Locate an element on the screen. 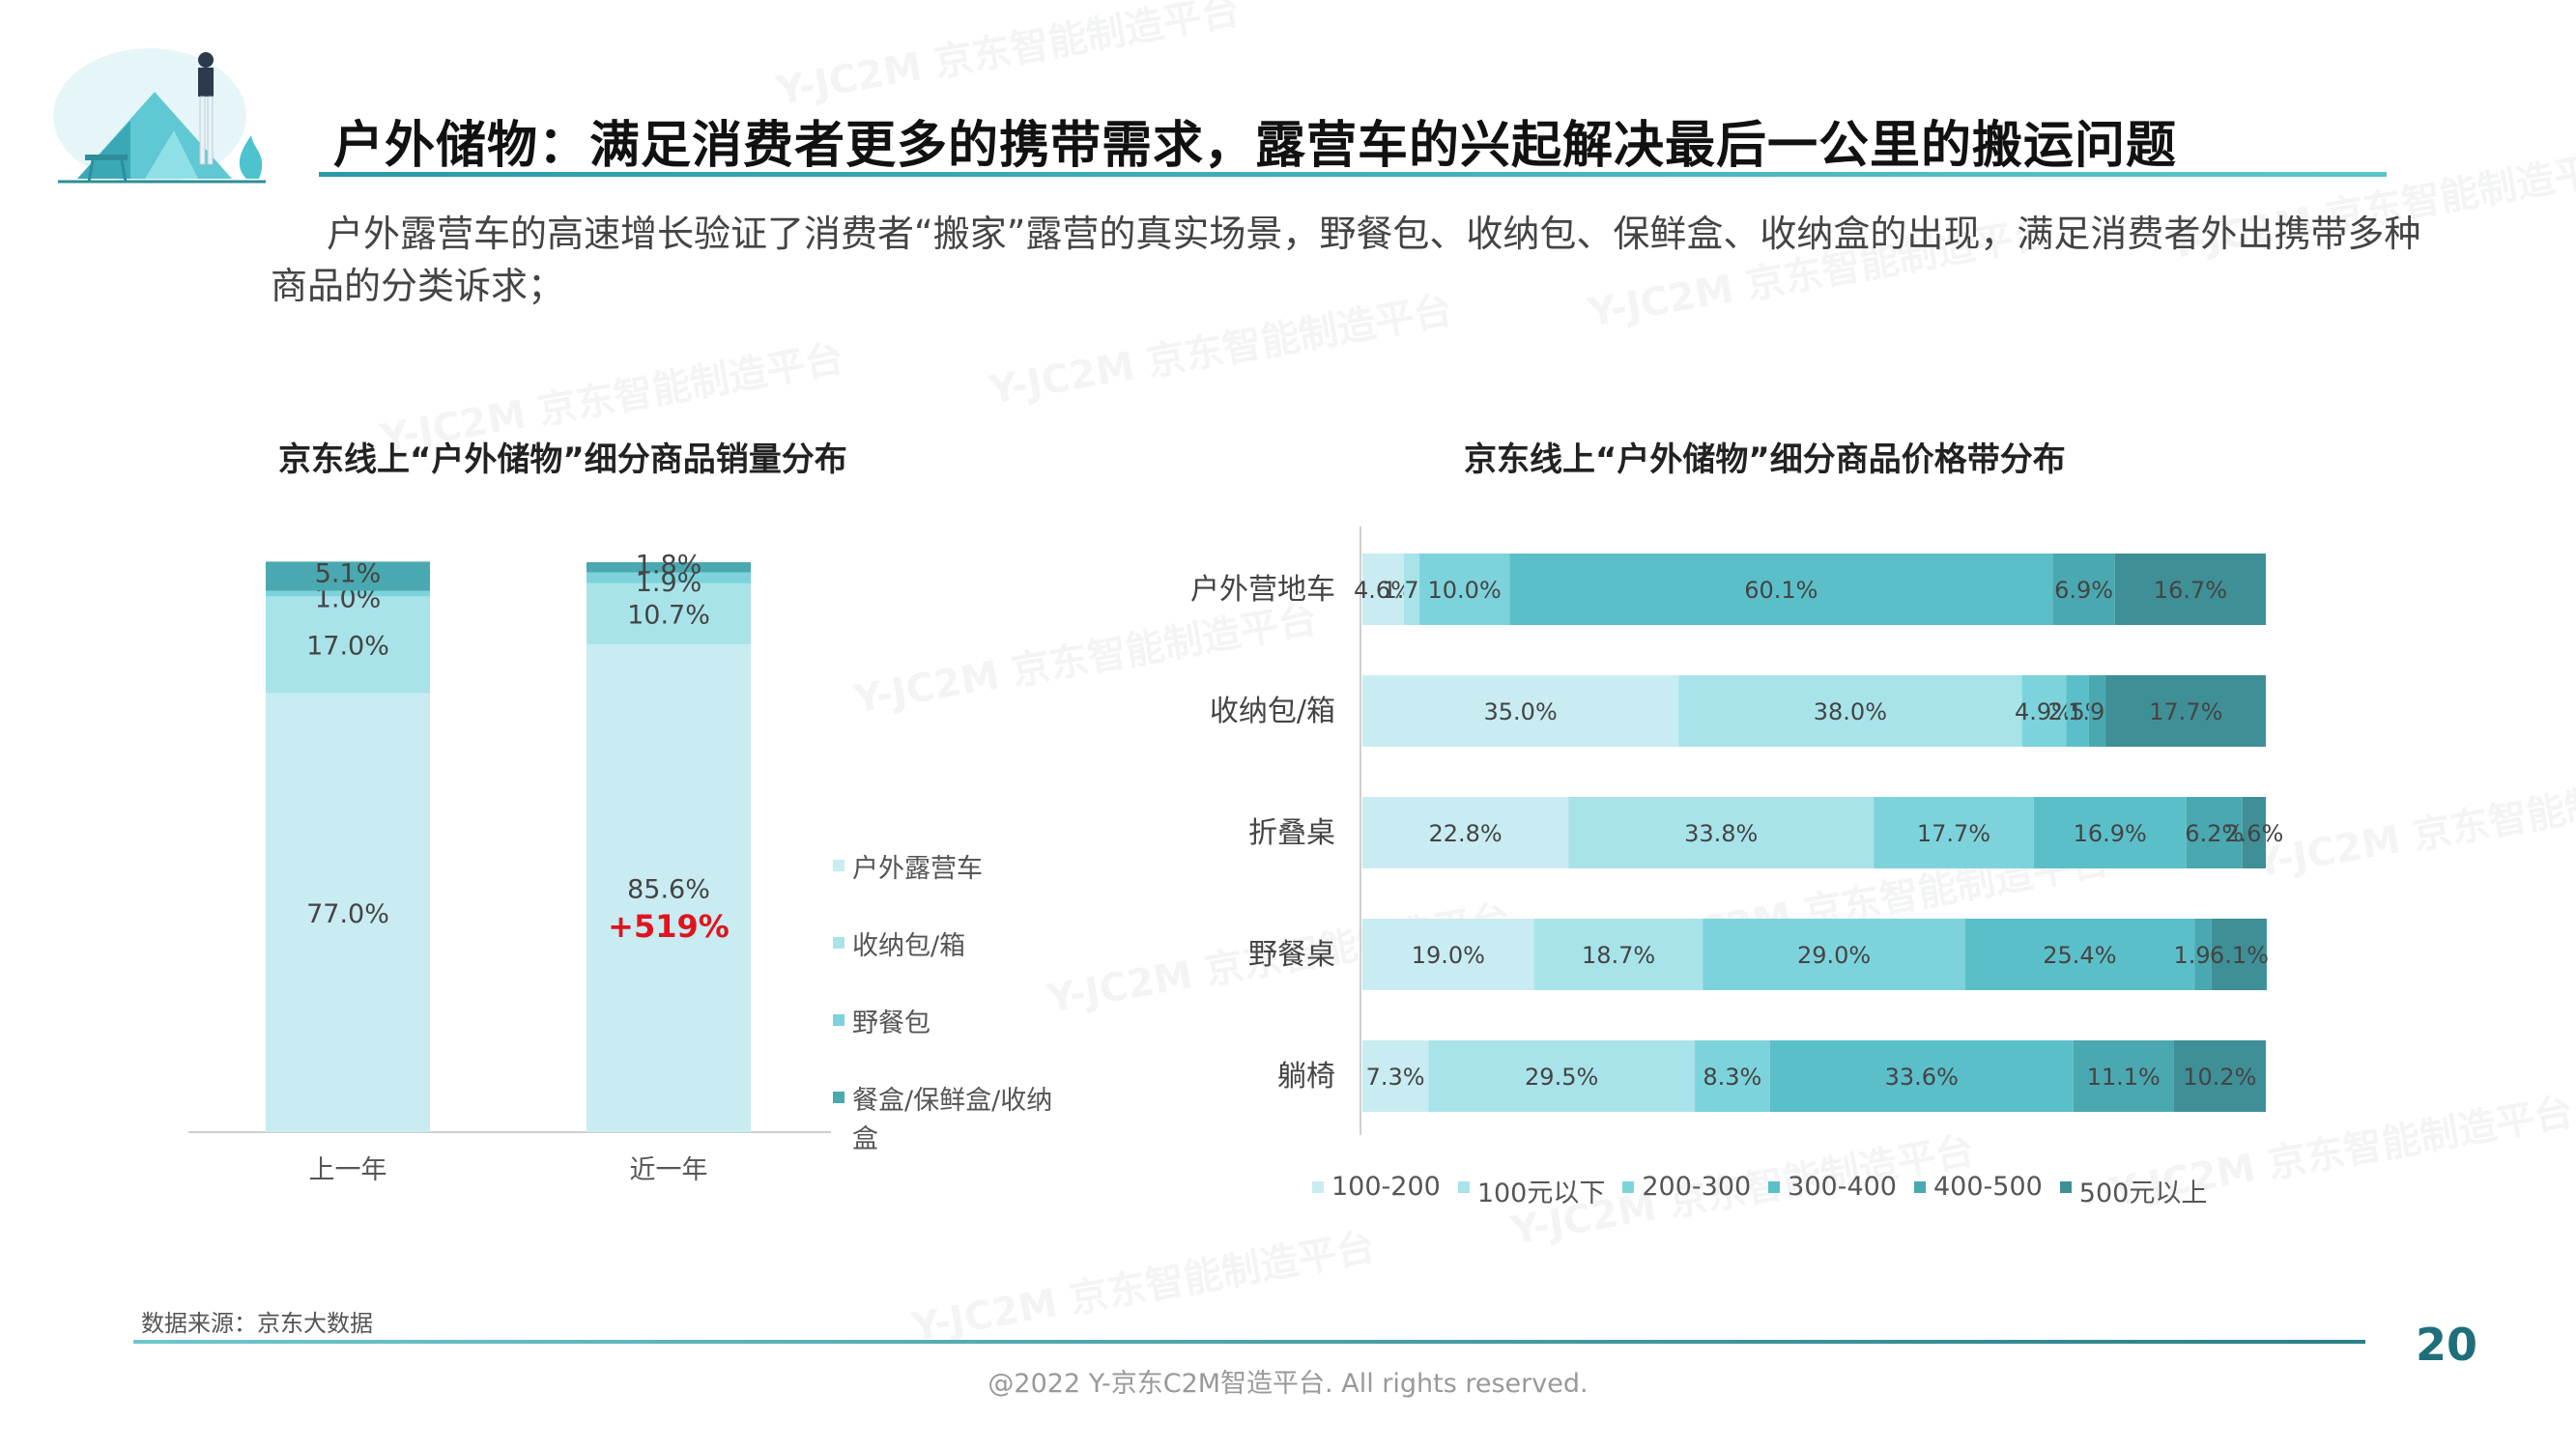  page-number: 20 is located at coordinates (2447, 1345).